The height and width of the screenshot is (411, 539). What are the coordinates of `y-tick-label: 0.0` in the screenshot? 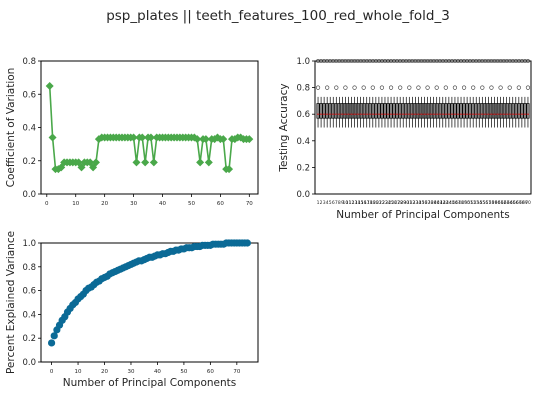 It's located at (303, 195).